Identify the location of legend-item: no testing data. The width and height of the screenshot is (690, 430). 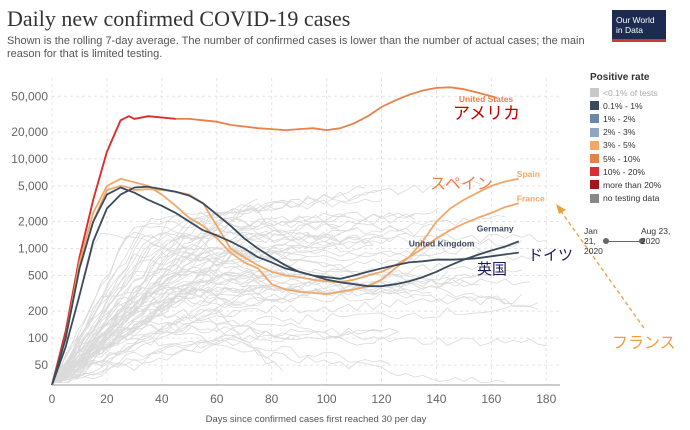
(639, 198).